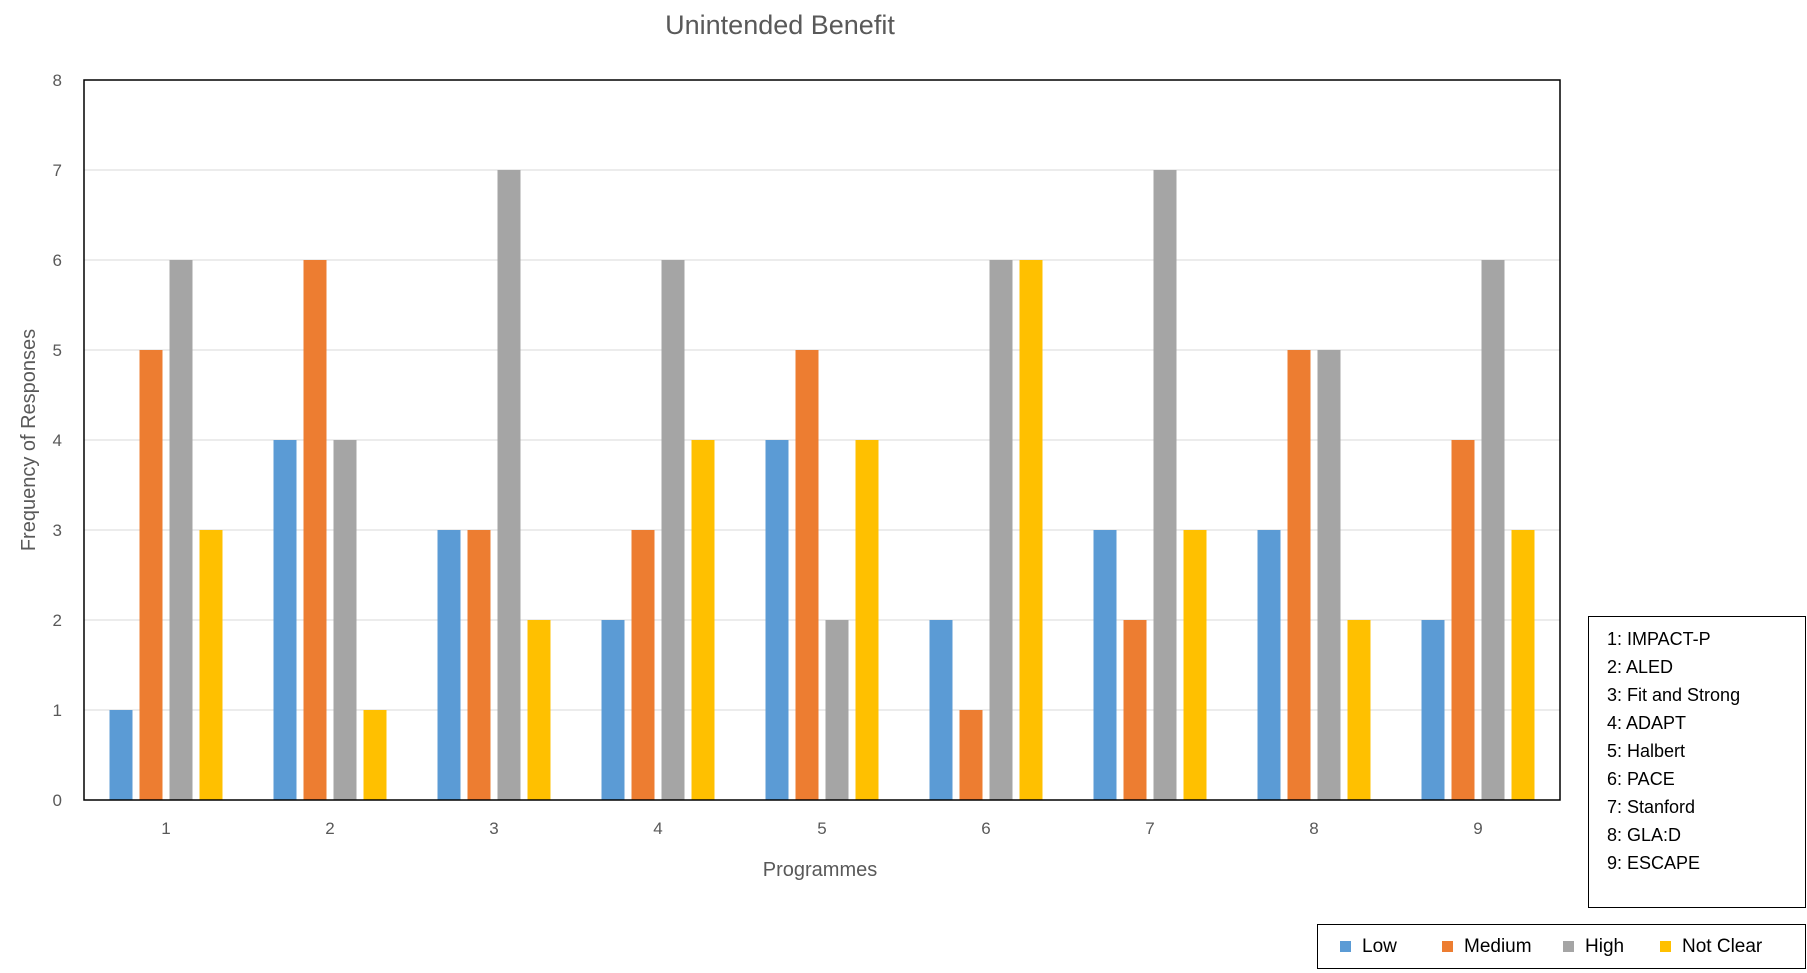 This screenshot has height=973, width=1807. Describe the element at coordinates (1379, 946) in the screenshot. I see `legend-label: Low` at that location.